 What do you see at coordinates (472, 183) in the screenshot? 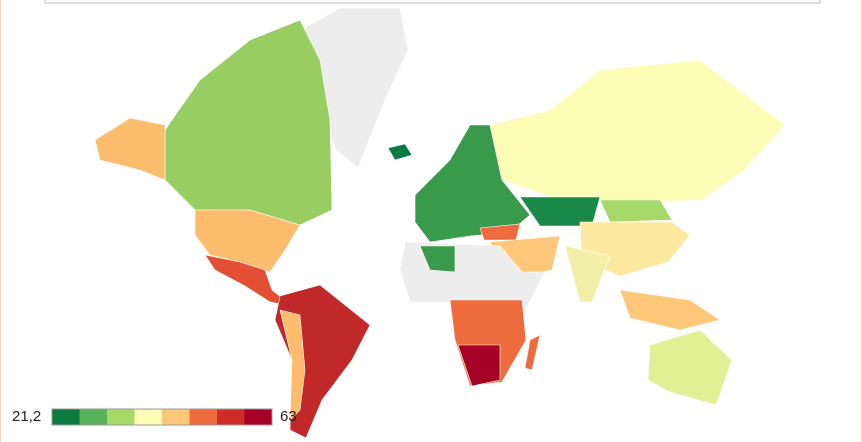
I see `europe` at bounding box center [472, 183].